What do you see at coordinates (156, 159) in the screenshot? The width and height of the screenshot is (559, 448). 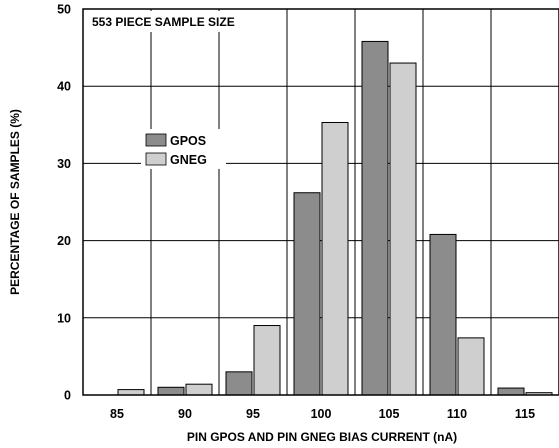 I see `legend-swatch-gneg` at bounding box center [156, 159].